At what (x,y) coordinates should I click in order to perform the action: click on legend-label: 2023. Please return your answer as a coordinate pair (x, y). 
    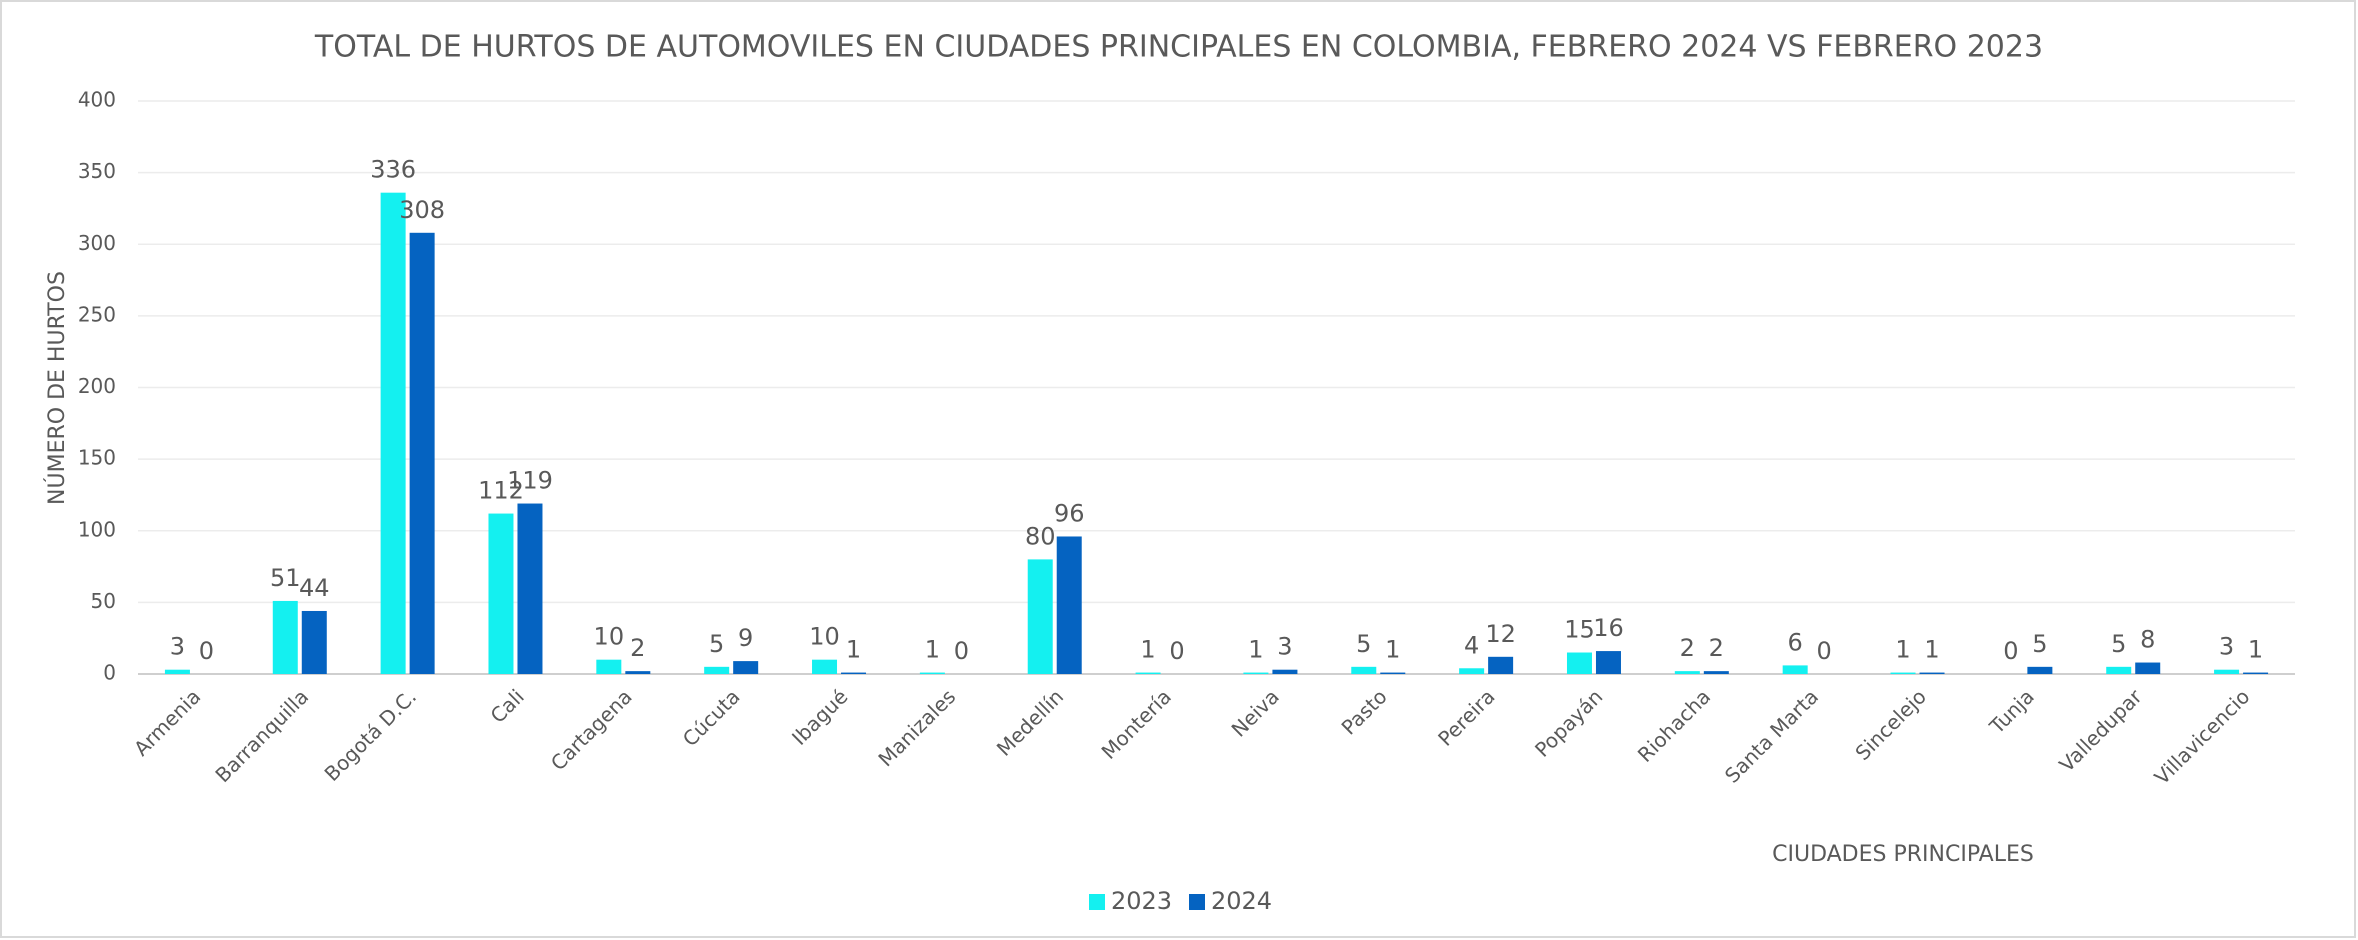
    Looking at the image, I should click on (1141, 901).